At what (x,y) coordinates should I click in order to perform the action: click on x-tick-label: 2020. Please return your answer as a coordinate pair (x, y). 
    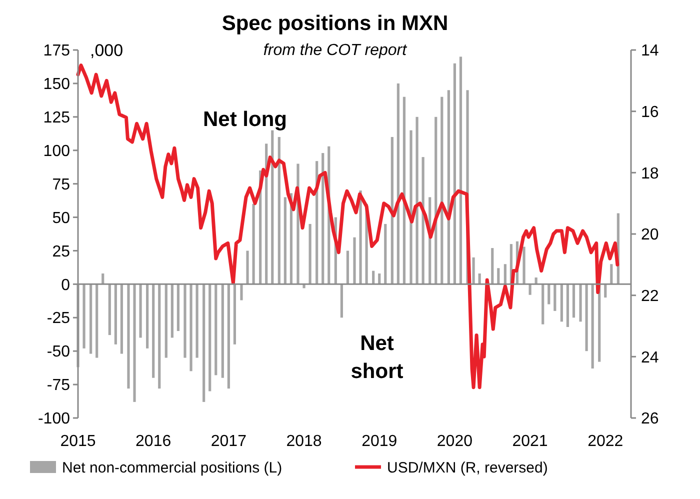
    Looking at the image, I should click on (454, 441).